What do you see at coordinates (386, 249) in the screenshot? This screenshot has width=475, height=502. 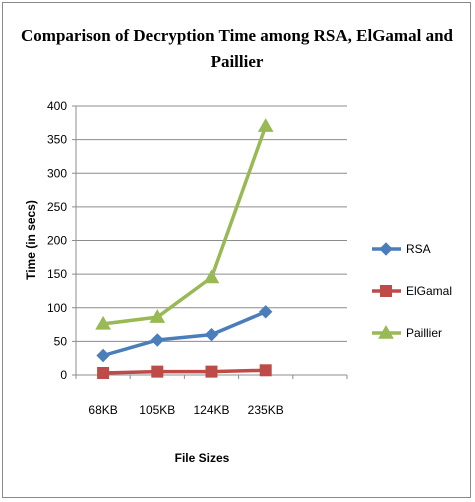 I see `legend-marker-rsa` at bounding box center [386, 249].